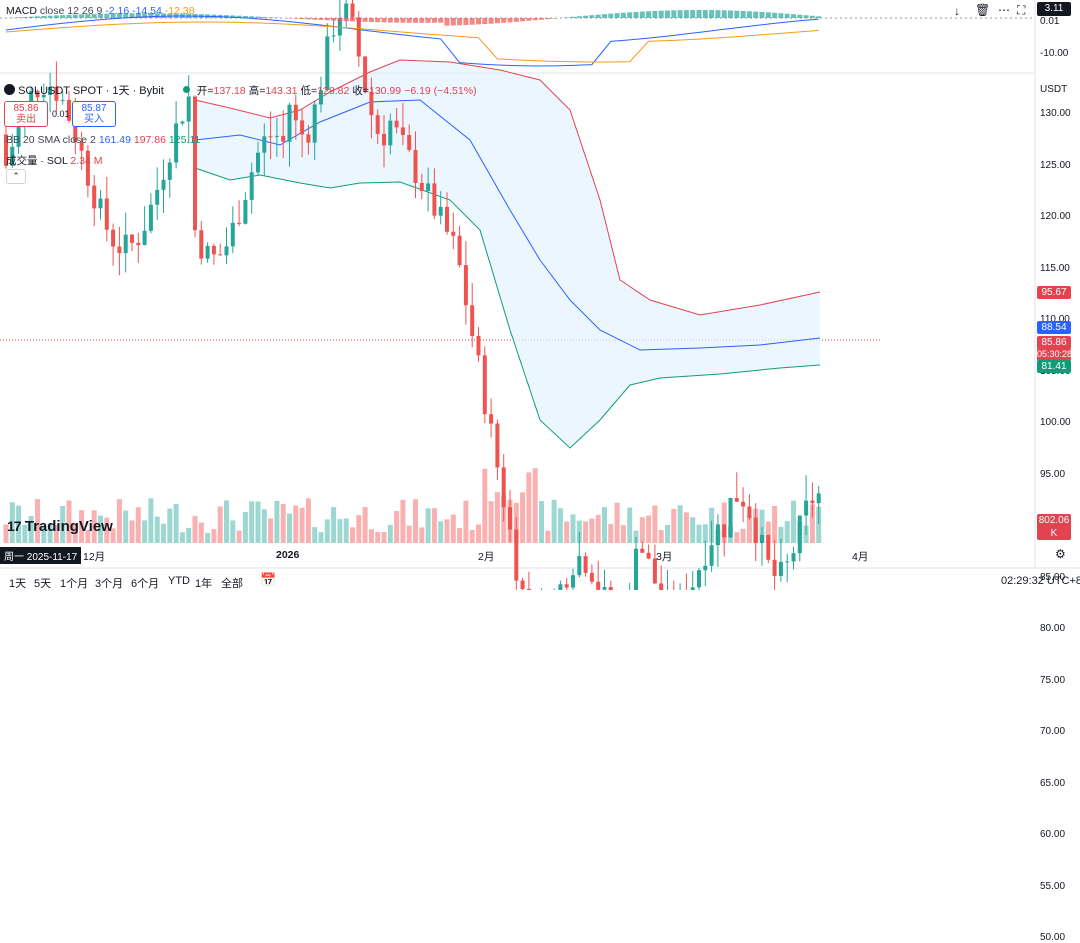  Describe the element at coordinates (16, 176) in the screenshot. I see `collapse-legend-button: ⌃` at that location.